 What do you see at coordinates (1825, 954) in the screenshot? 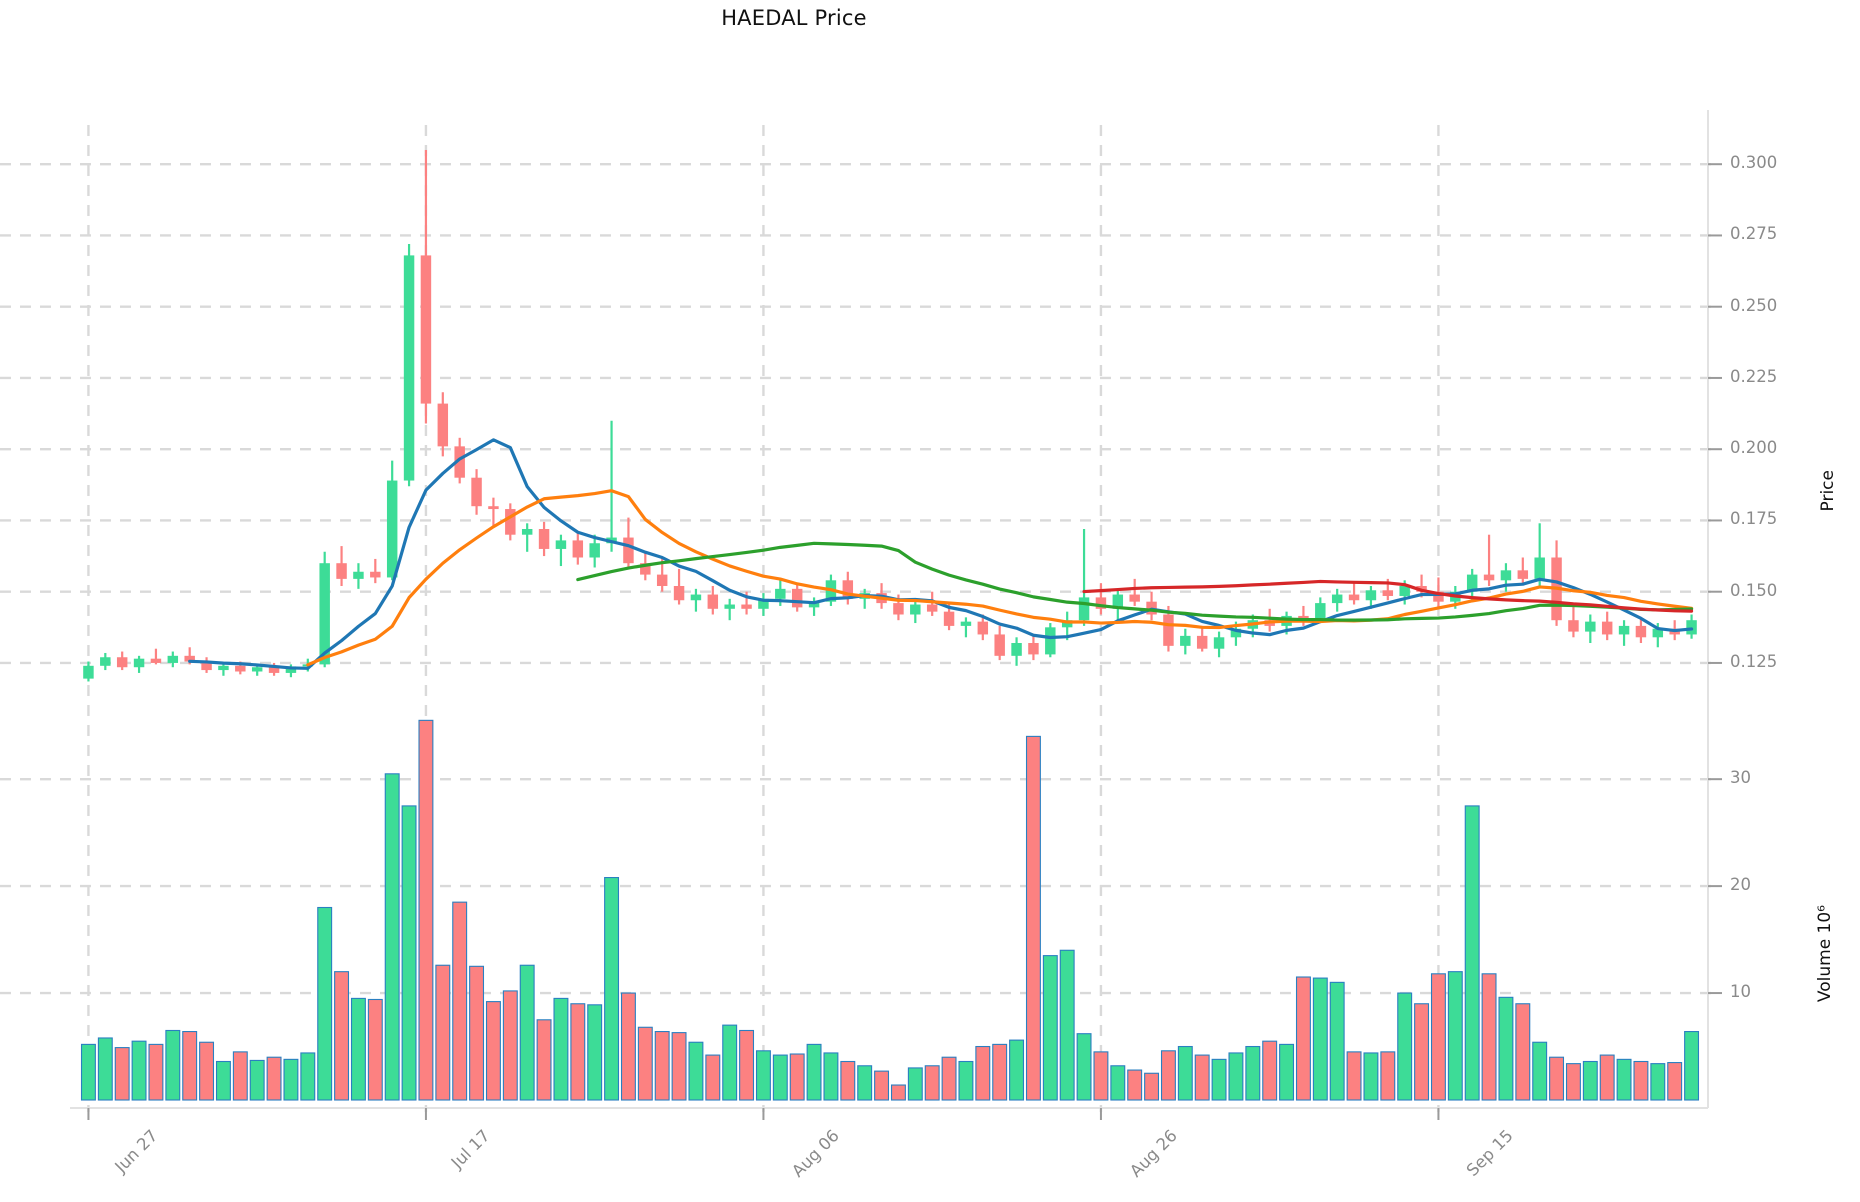
I see `volume-axis-title: Volume 10⁶` at bounding box center [1825, 954].